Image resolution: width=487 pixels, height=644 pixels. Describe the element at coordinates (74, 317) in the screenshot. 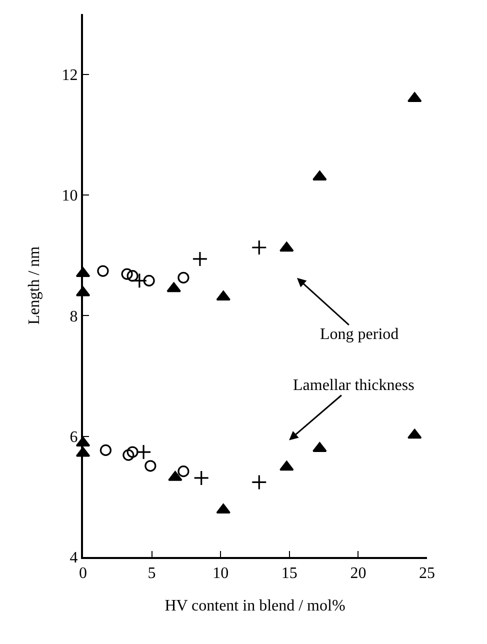

I see `y-tick-label: 8` at that location.